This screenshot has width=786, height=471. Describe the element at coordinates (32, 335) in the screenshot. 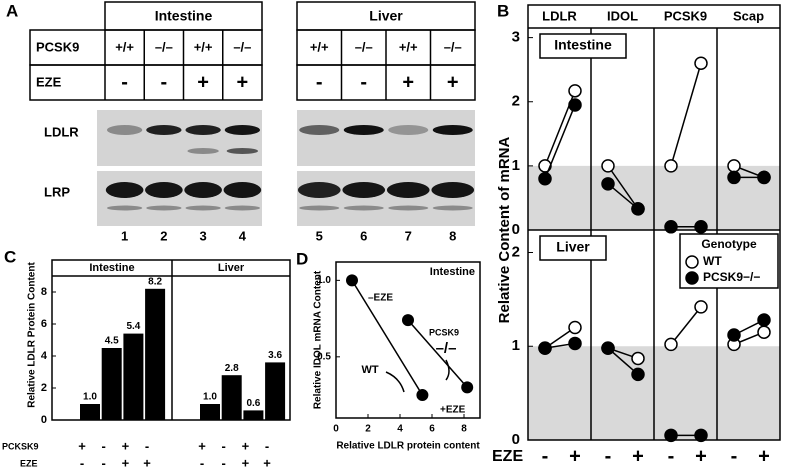

I see `y-axis-label: Relative LDLR Protein Content` at that location.